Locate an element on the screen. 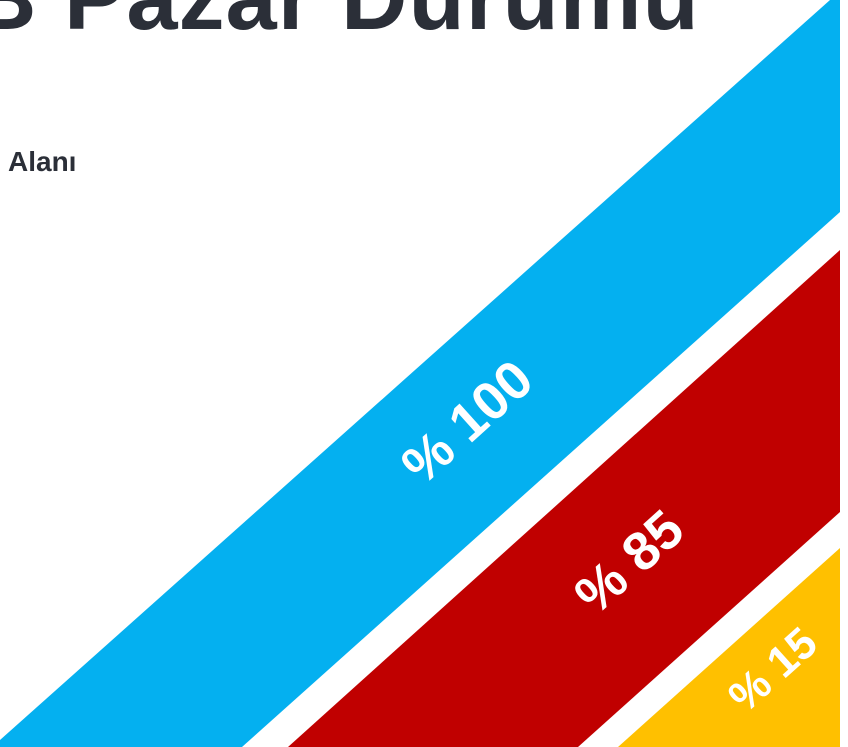  stripe-15-band is located at coordinates (729, 647).